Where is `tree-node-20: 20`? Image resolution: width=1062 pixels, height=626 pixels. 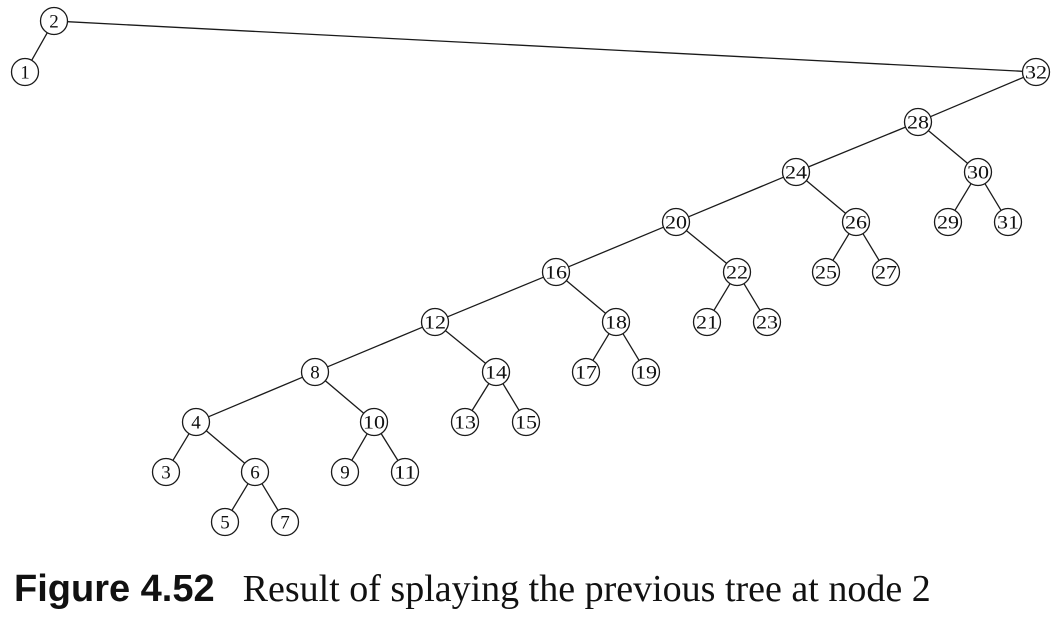
tree-node-20: 20 is located at coordinates (676, 222).